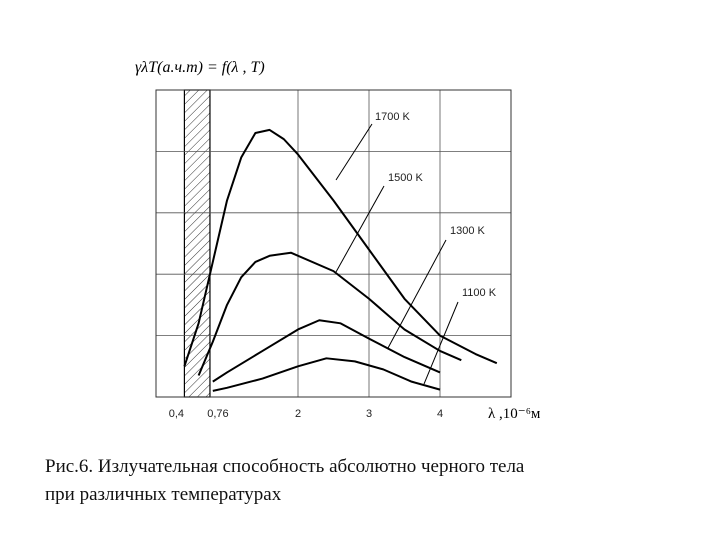 This screenshot has height=540, width=720. I want to click on series-label: 1300 K, so click(468, 231).